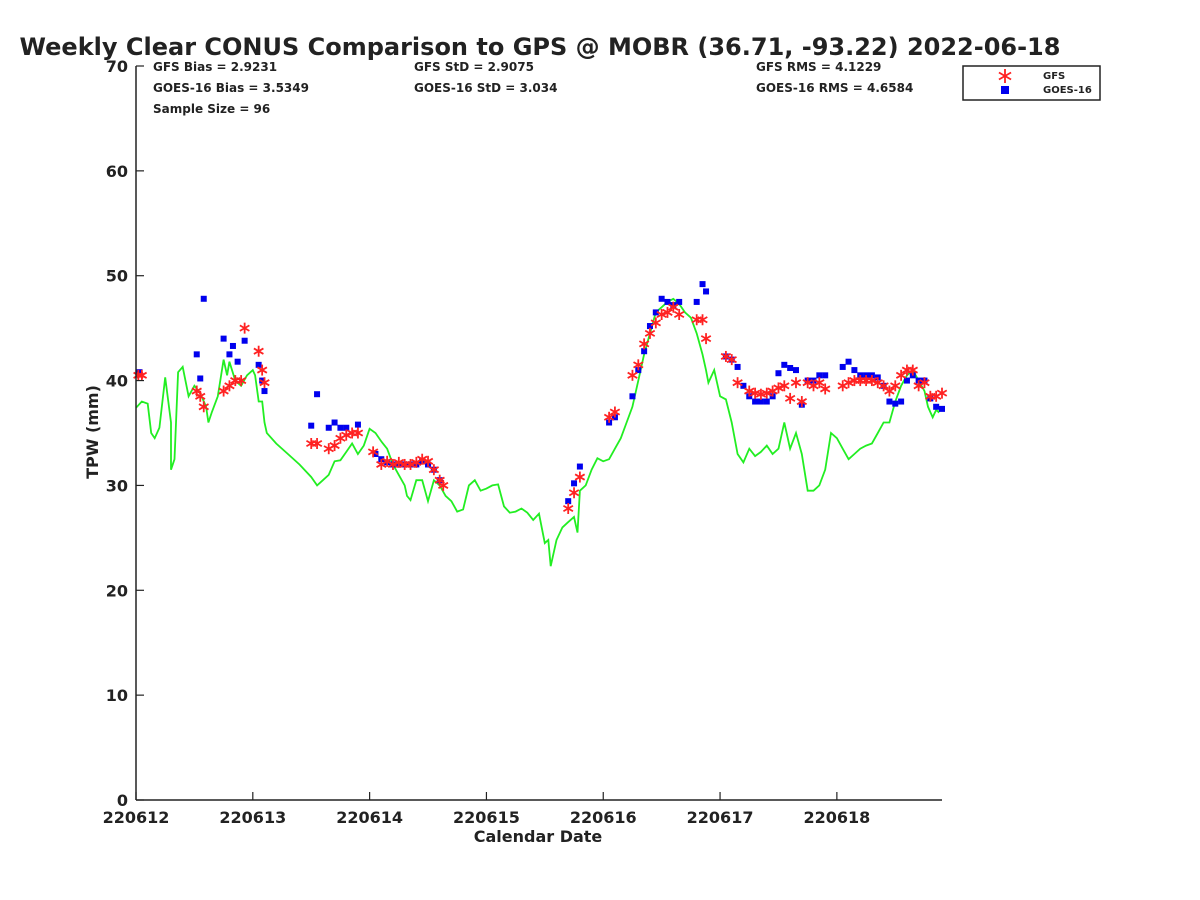  I want to click on stat-label: GOES-16 StD = 3.034, so click(485, 88).